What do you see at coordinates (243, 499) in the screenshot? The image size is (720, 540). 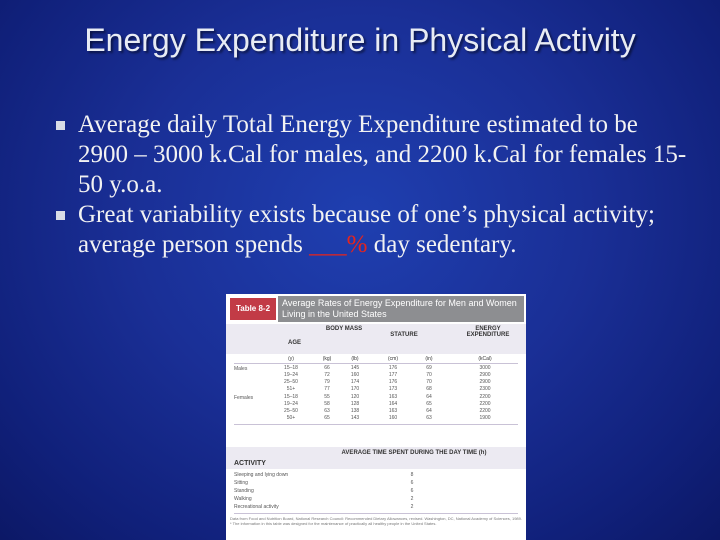 I see `activity-name: Walking` at bounding box center [243, 499].